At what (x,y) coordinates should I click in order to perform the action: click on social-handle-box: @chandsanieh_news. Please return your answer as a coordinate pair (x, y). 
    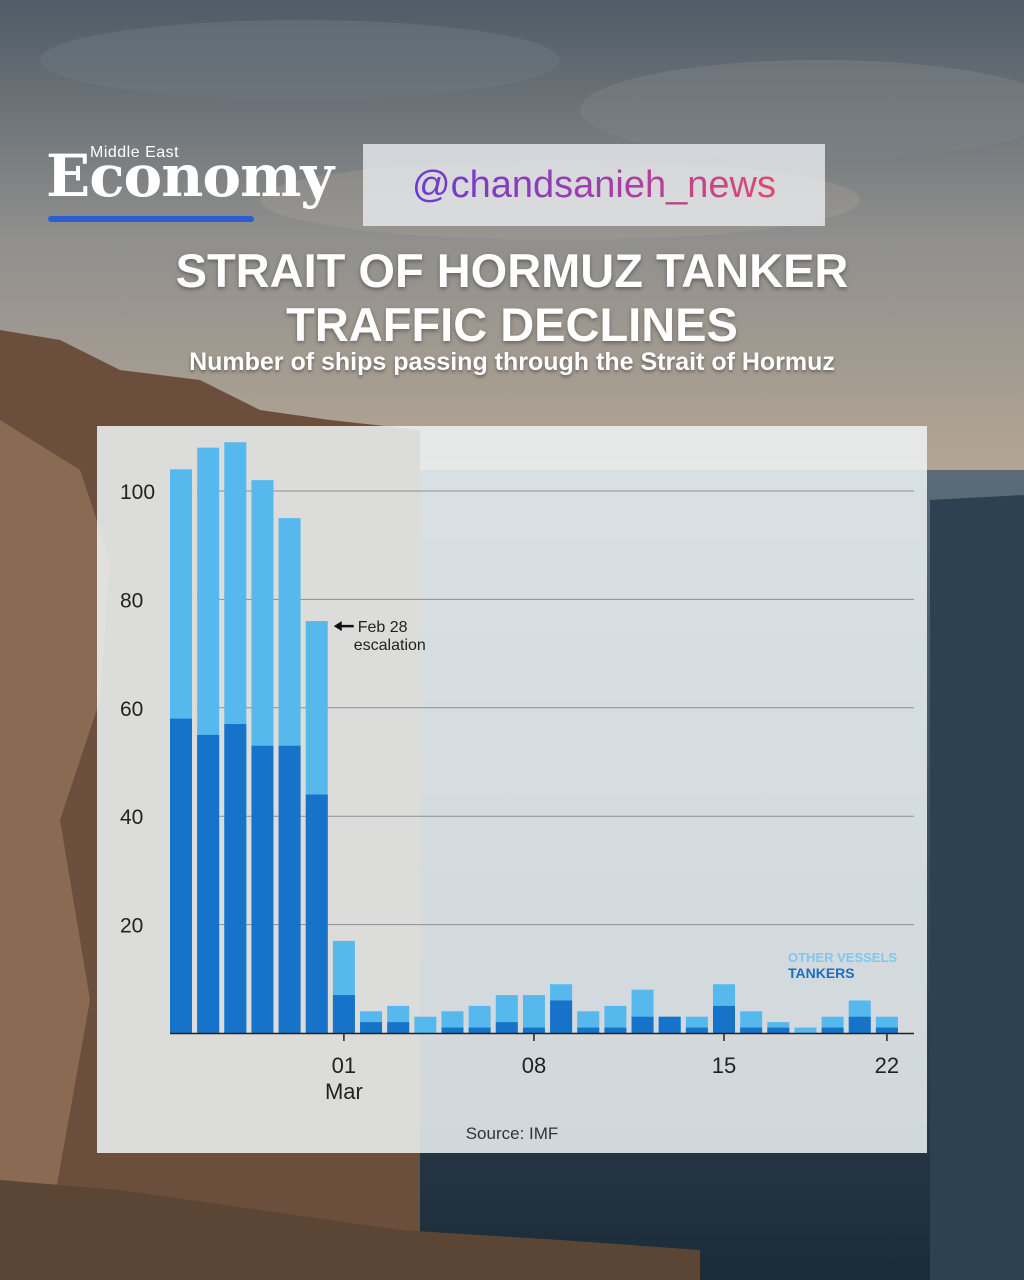
    Looking at the image, I should click on (594, 185).